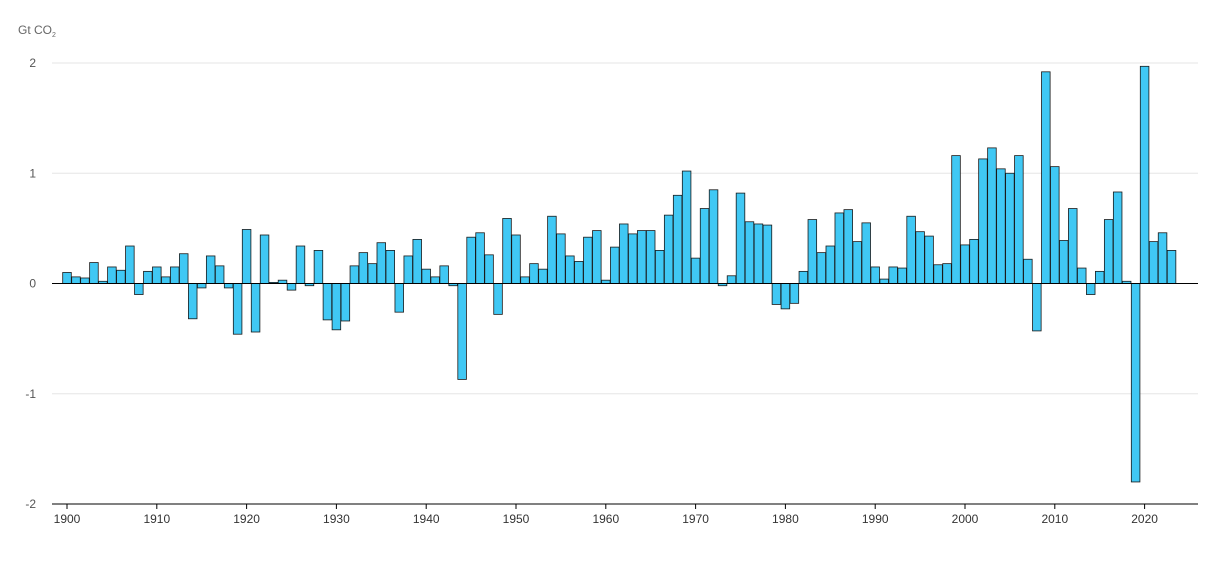  What do you see at coordinates (112, 275) in the screenshot?
I see `bar-1905` at bounding box center [112, 275].